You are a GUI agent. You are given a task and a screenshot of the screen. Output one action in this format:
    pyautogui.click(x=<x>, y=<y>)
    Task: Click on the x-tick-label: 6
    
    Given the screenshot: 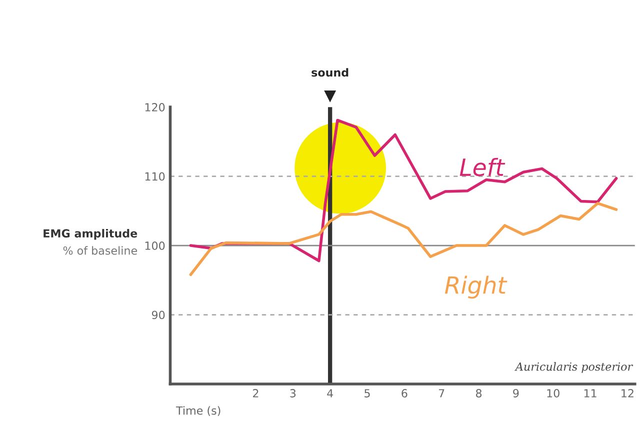 What is the action you would take?
    pyautogui.click(x=405, y=393)
    